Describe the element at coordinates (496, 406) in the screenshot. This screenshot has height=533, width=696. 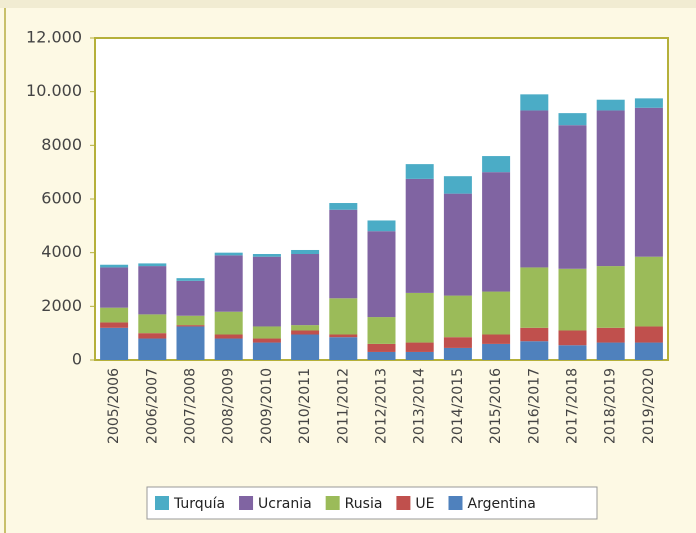
I see `x-tick-label: 2015/2016` at that location.